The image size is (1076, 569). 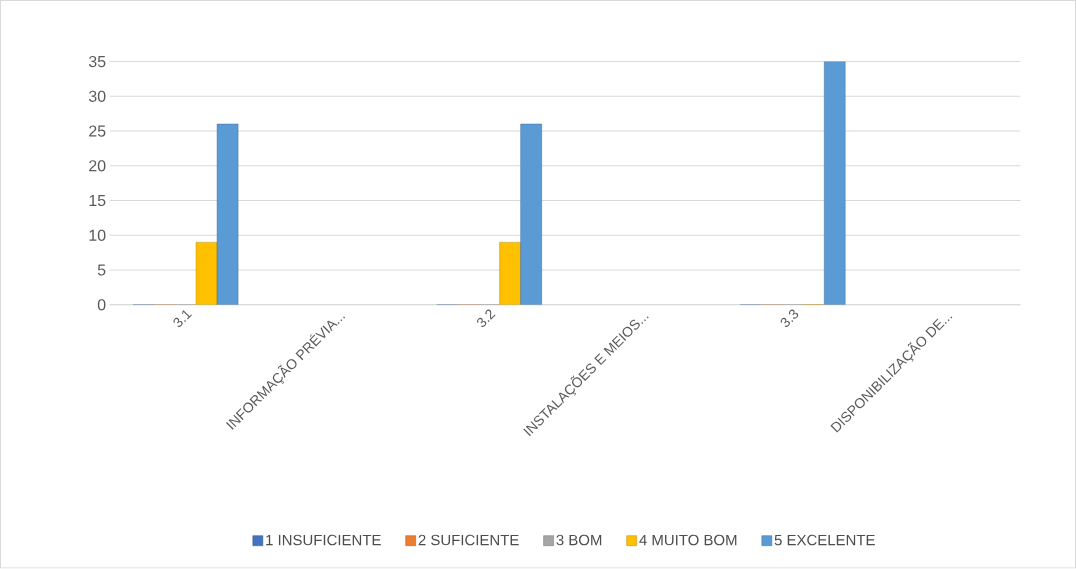 What do you see at coordinates (97, 166) in the screenshot?
I see `y-tick-label: 20` at bounding box center [97, 166].